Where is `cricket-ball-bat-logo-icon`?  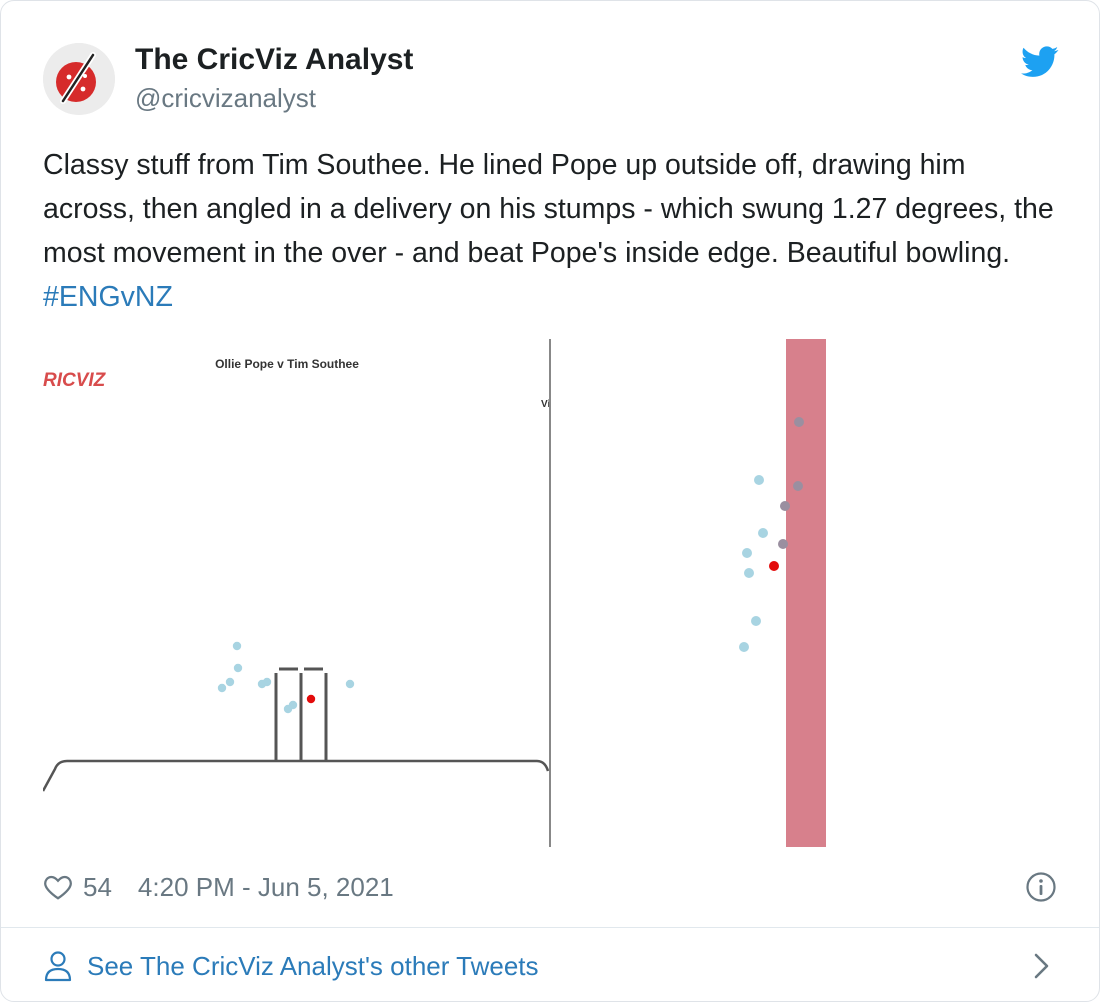 cricket-ball-bat-logo-icon is located at coordinates (79, 79).